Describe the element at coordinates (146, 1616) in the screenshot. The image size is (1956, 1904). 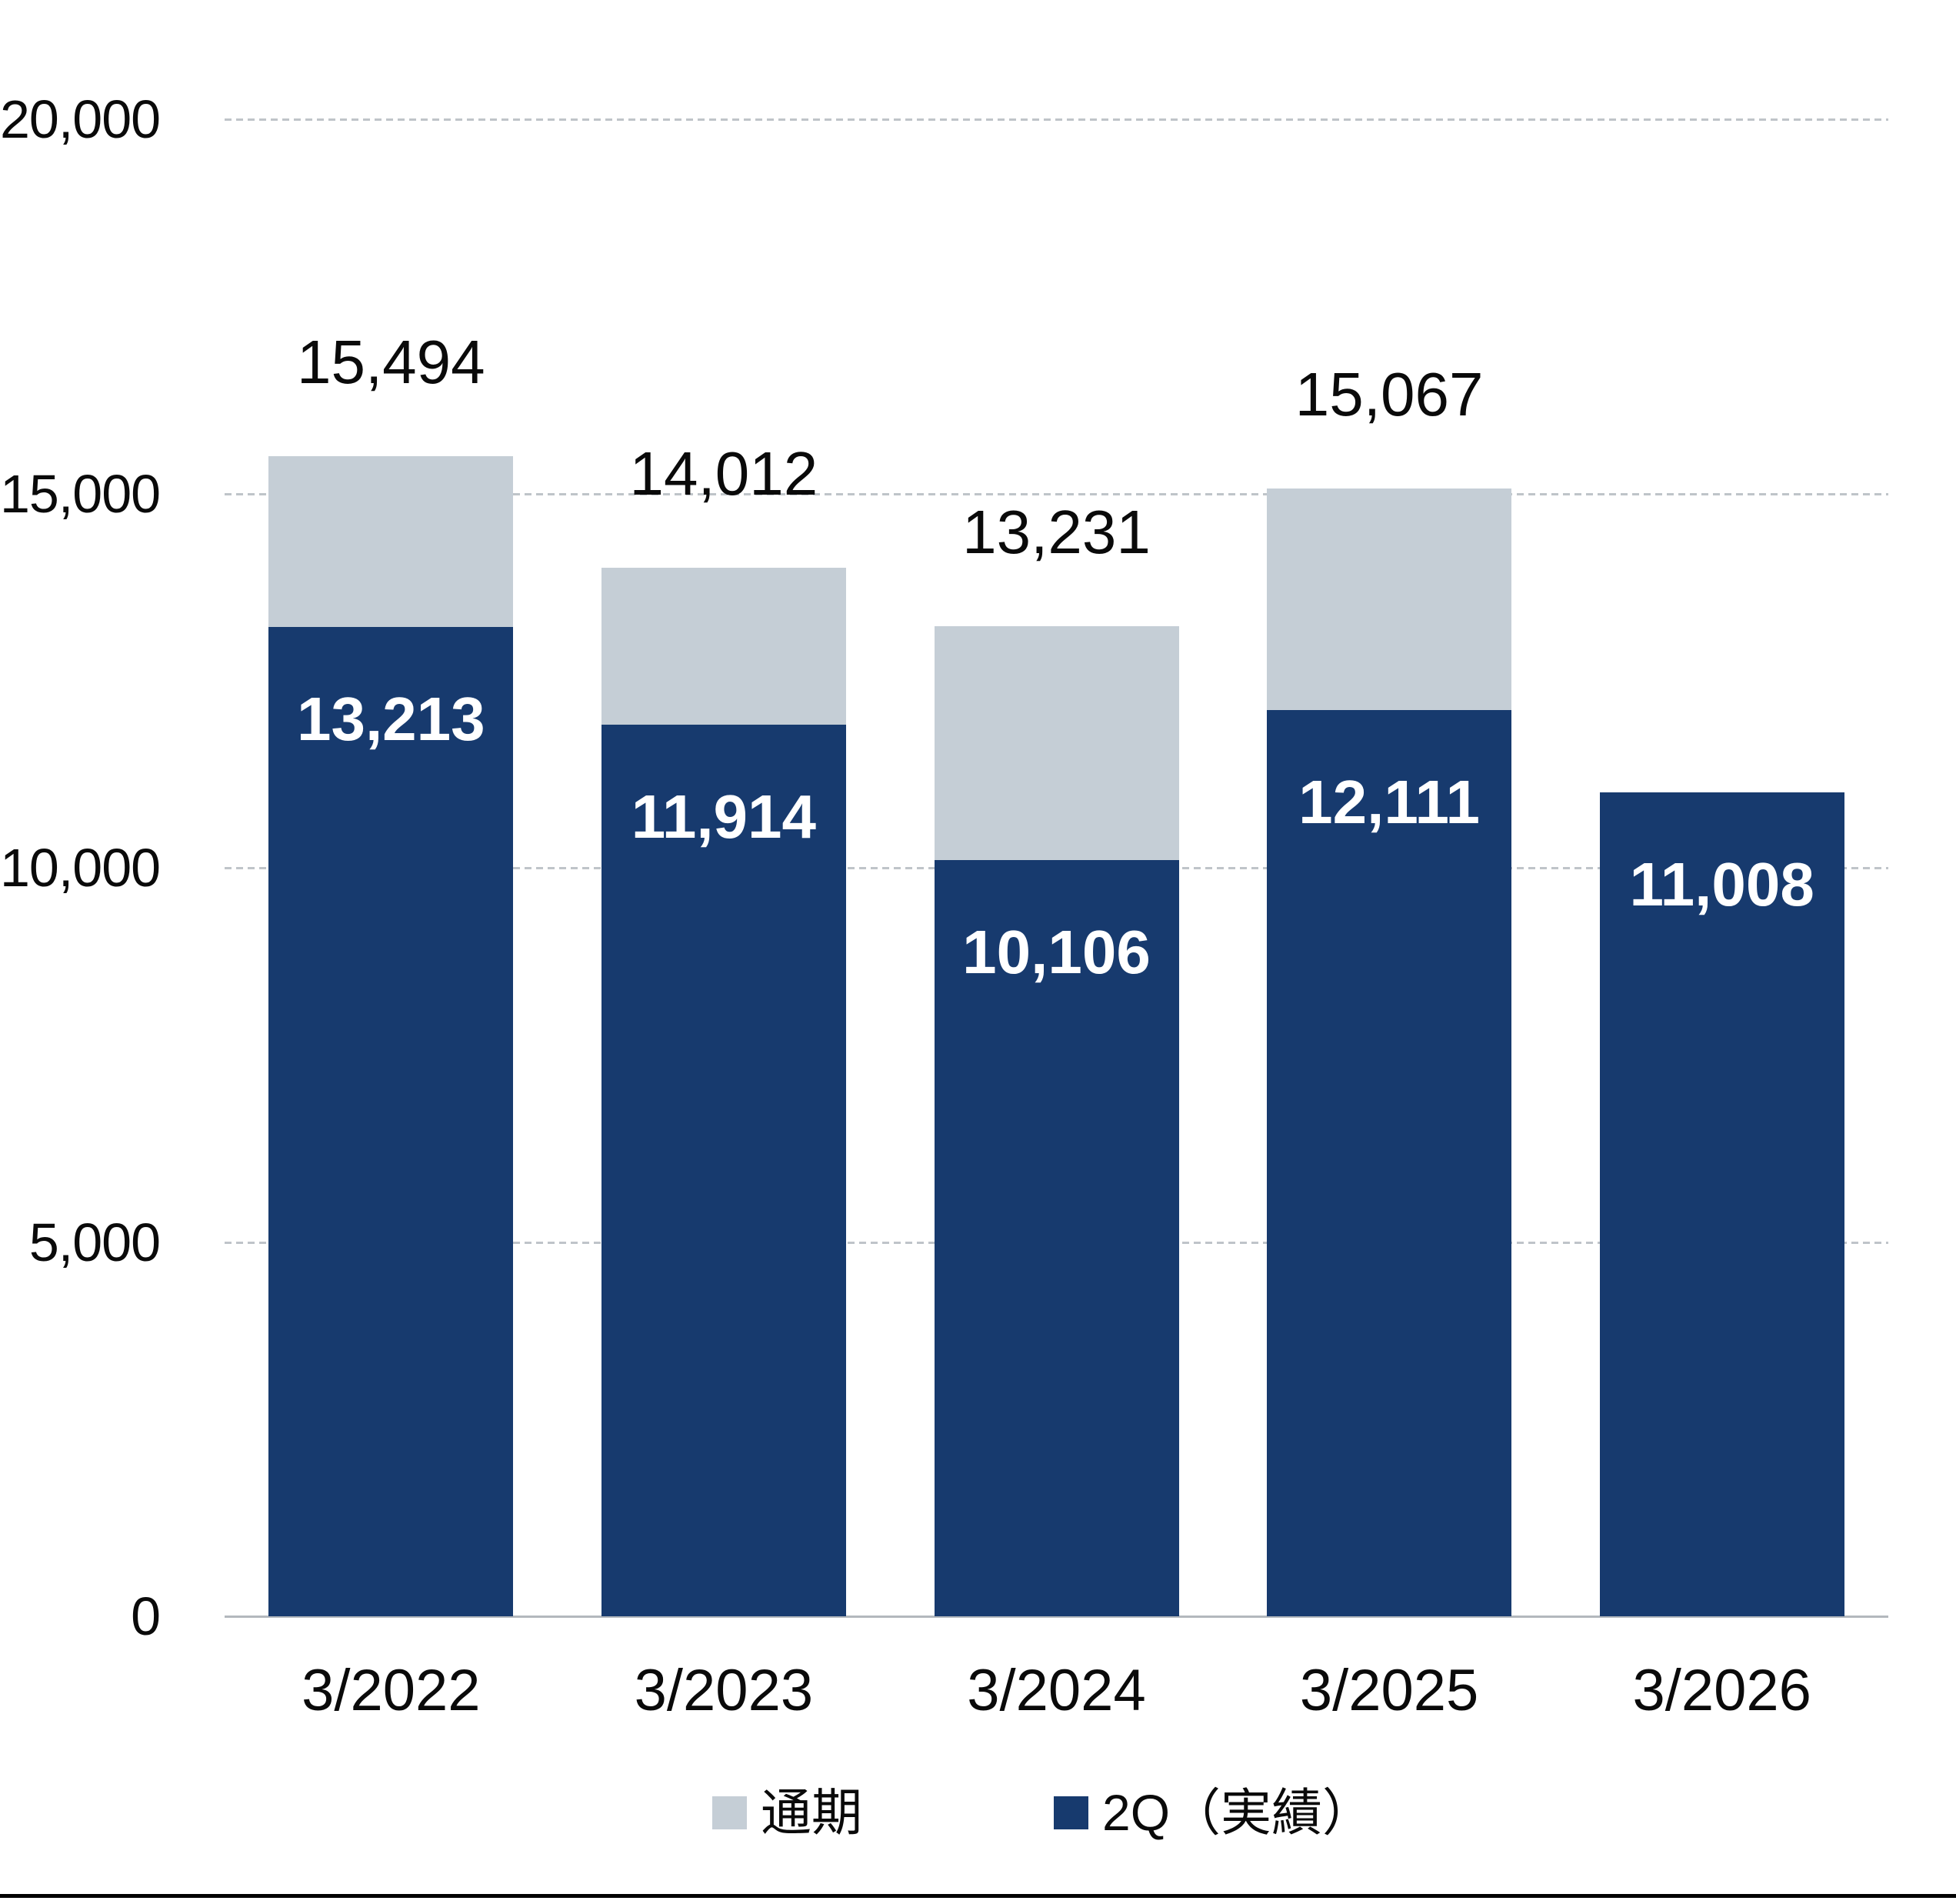
I see `y-tick-label-0: 0` at that location.